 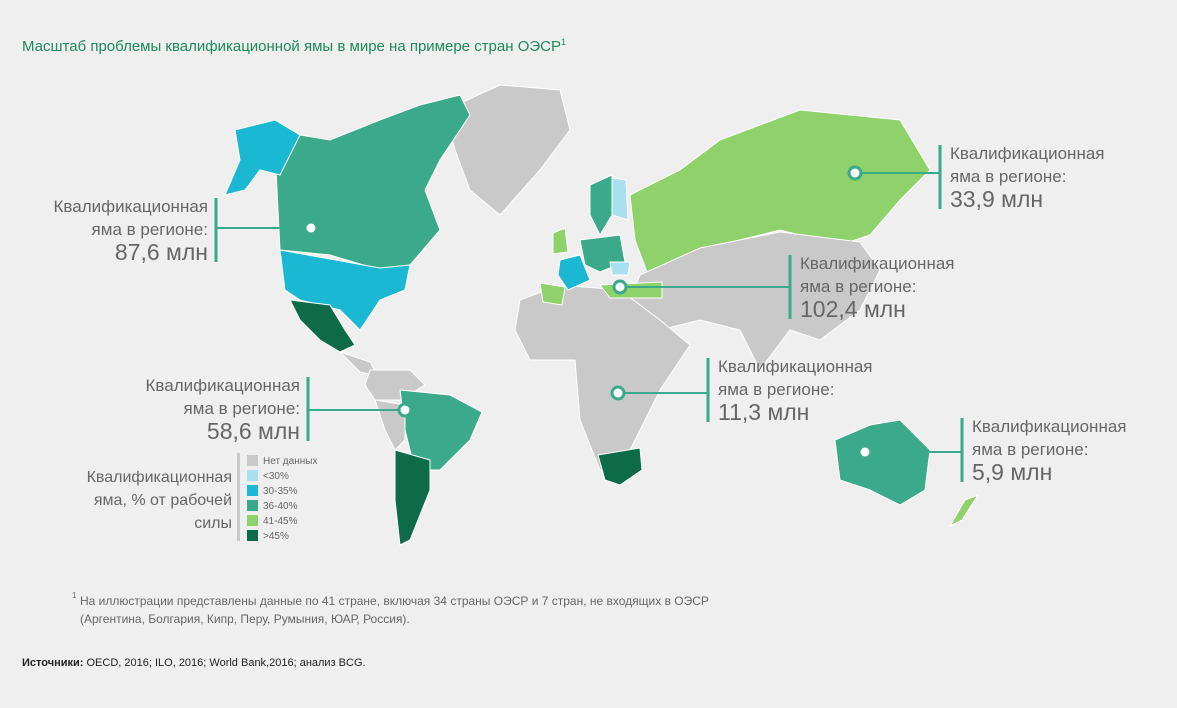 I want to click on callout-value: 11,3 млн, so click(x=763, y=412).